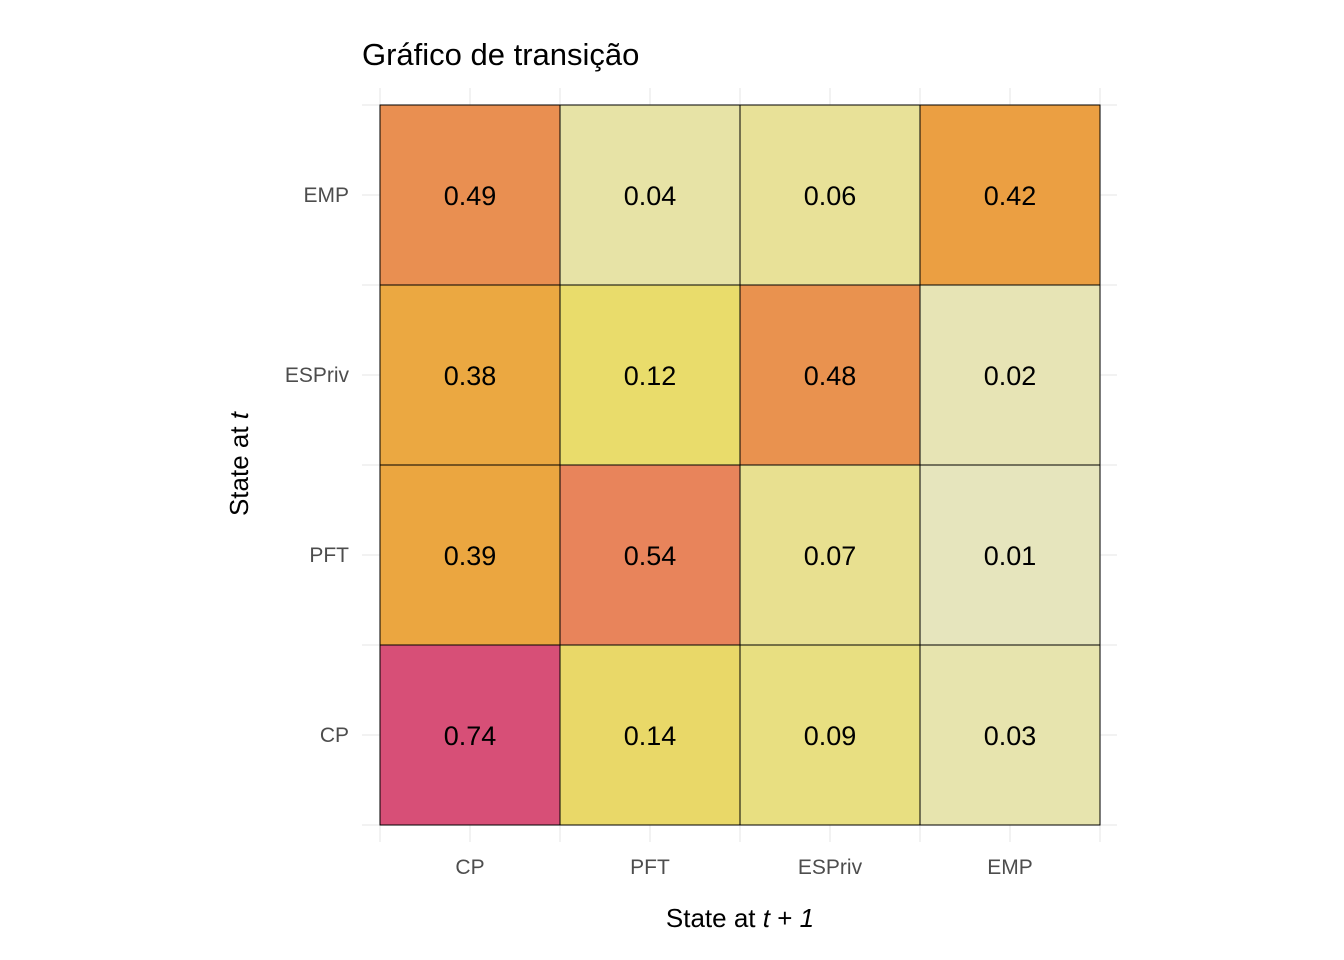 This screenshot has width=1344, height=960. What do you see at coordinates (650, 556) in the screenshot?
I see `cell-value-label: 0.54` at bounding box center [650, 556].